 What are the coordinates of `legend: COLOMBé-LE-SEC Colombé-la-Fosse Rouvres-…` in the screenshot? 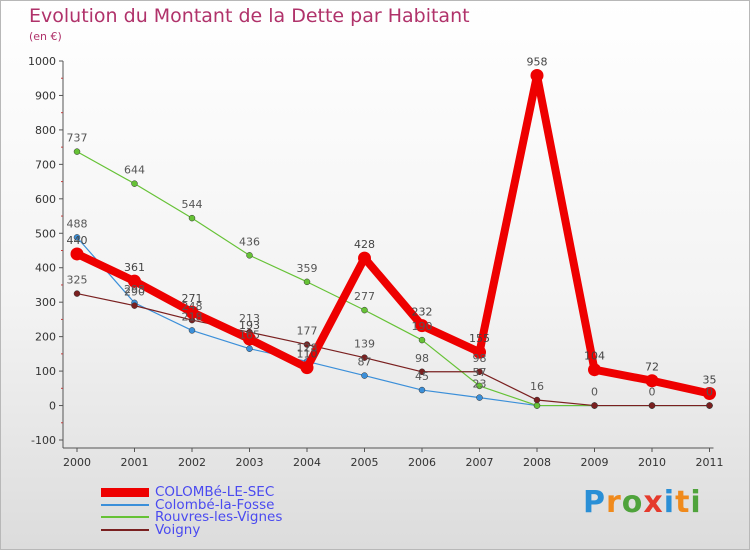 It's located at (191, 511).